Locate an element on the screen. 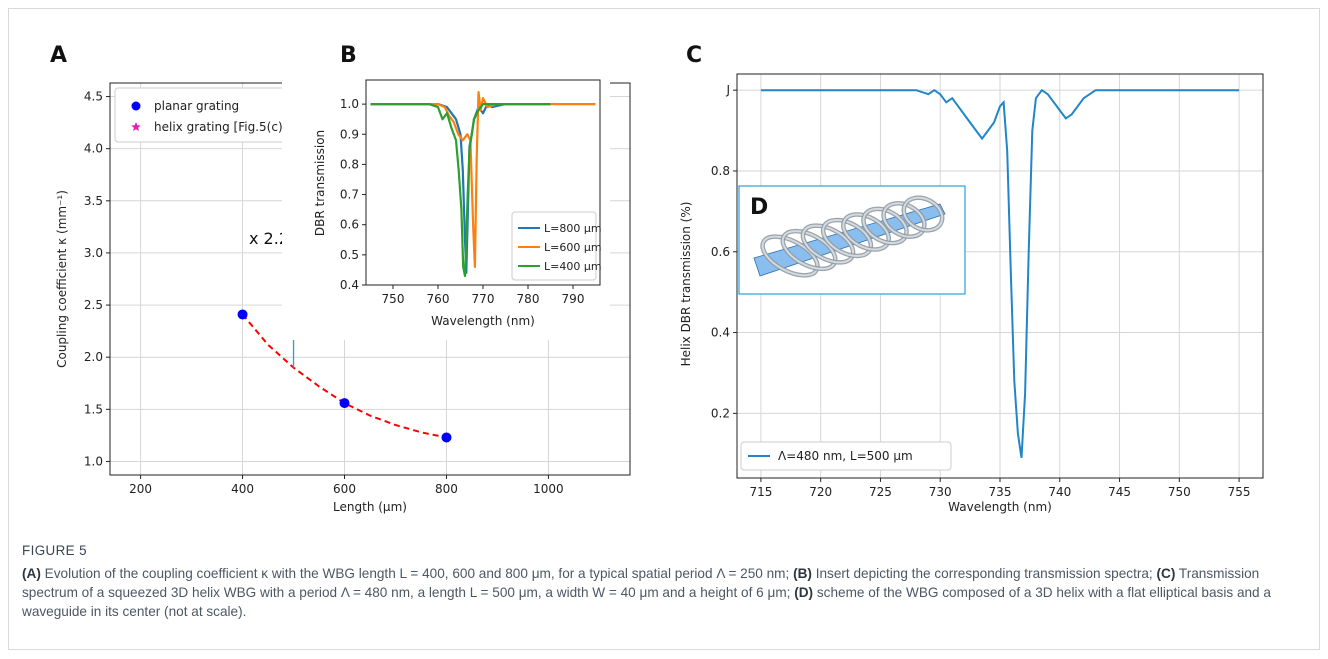  legend-label-600: L=600 μm is located at coordinates (573, 247).